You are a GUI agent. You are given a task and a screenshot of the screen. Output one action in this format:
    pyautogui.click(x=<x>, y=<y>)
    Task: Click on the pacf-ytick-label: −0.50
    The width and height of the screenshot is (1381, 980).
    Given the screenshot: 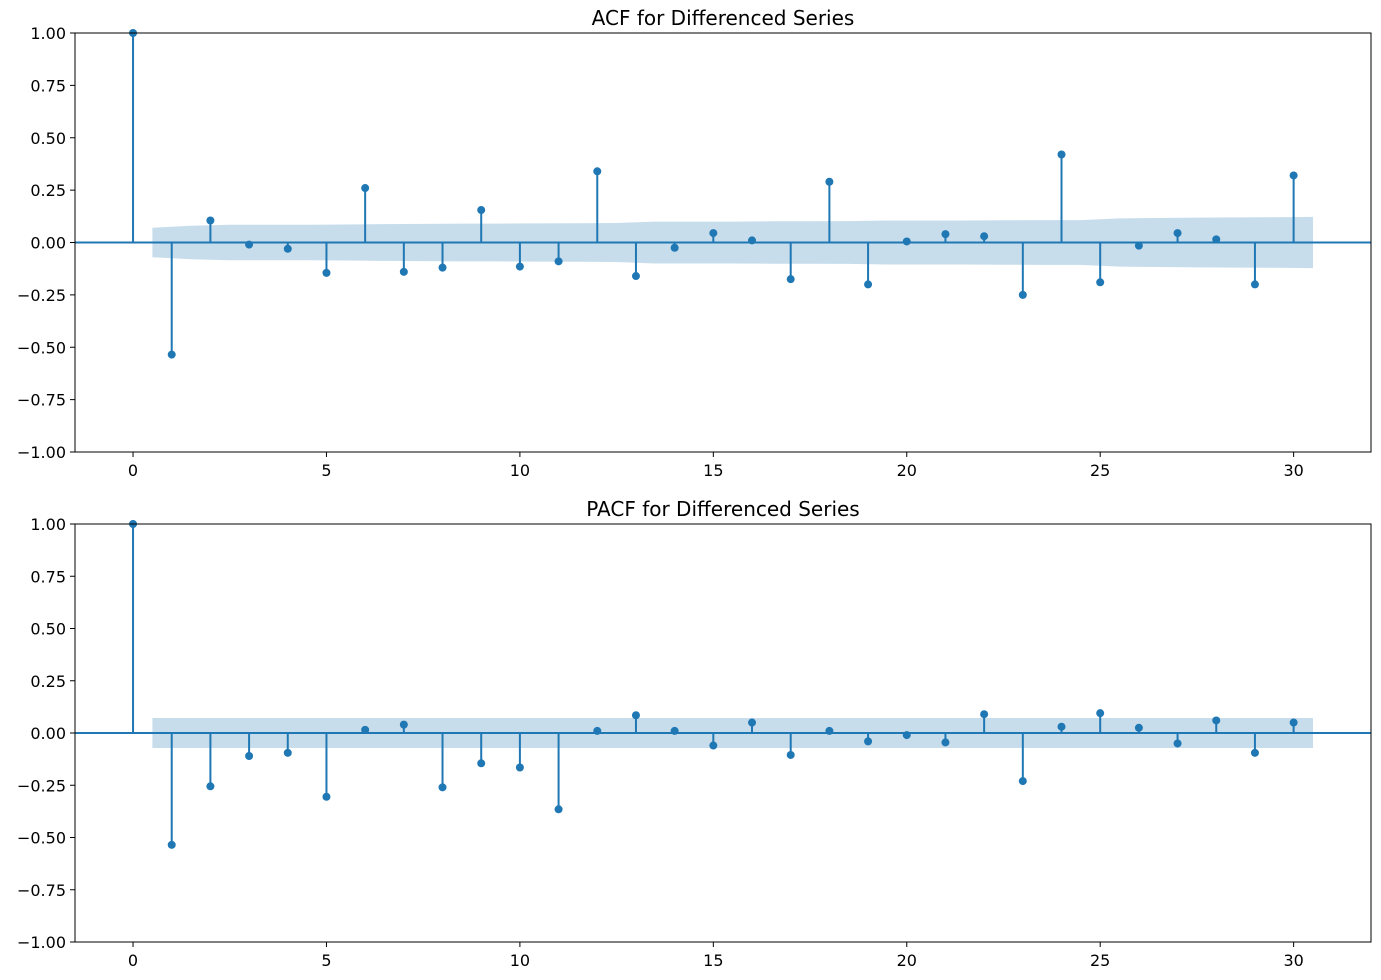 What is the action you would take?
    pyautogui.click(x=41, y=838)
    